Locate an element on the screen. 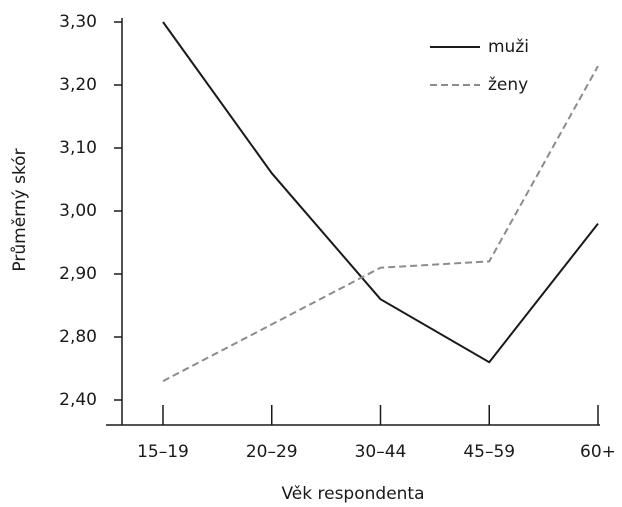 This screenshot has width=622, height=507. x-tick-label: 45–59 is located at coordinates (489, 452).